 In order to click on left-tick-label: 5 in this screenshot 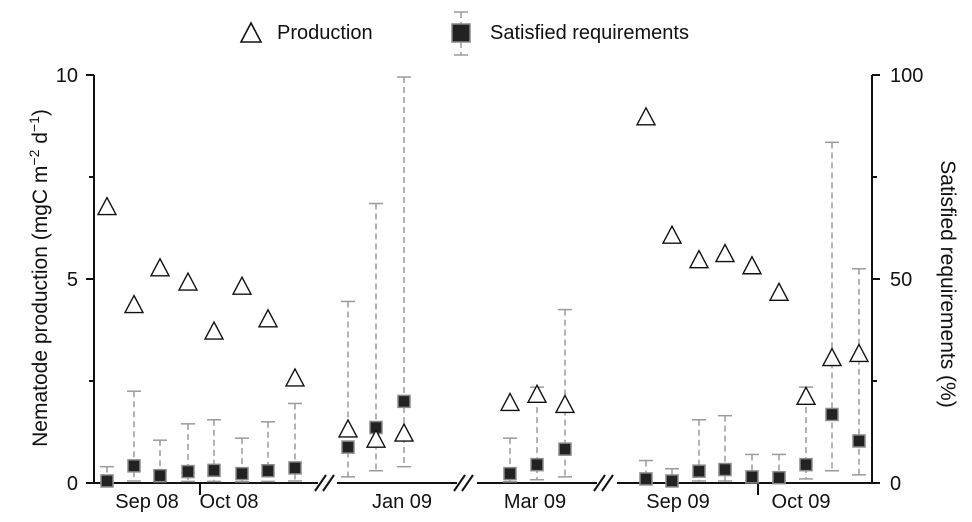, I will do `click(72, 280)`.